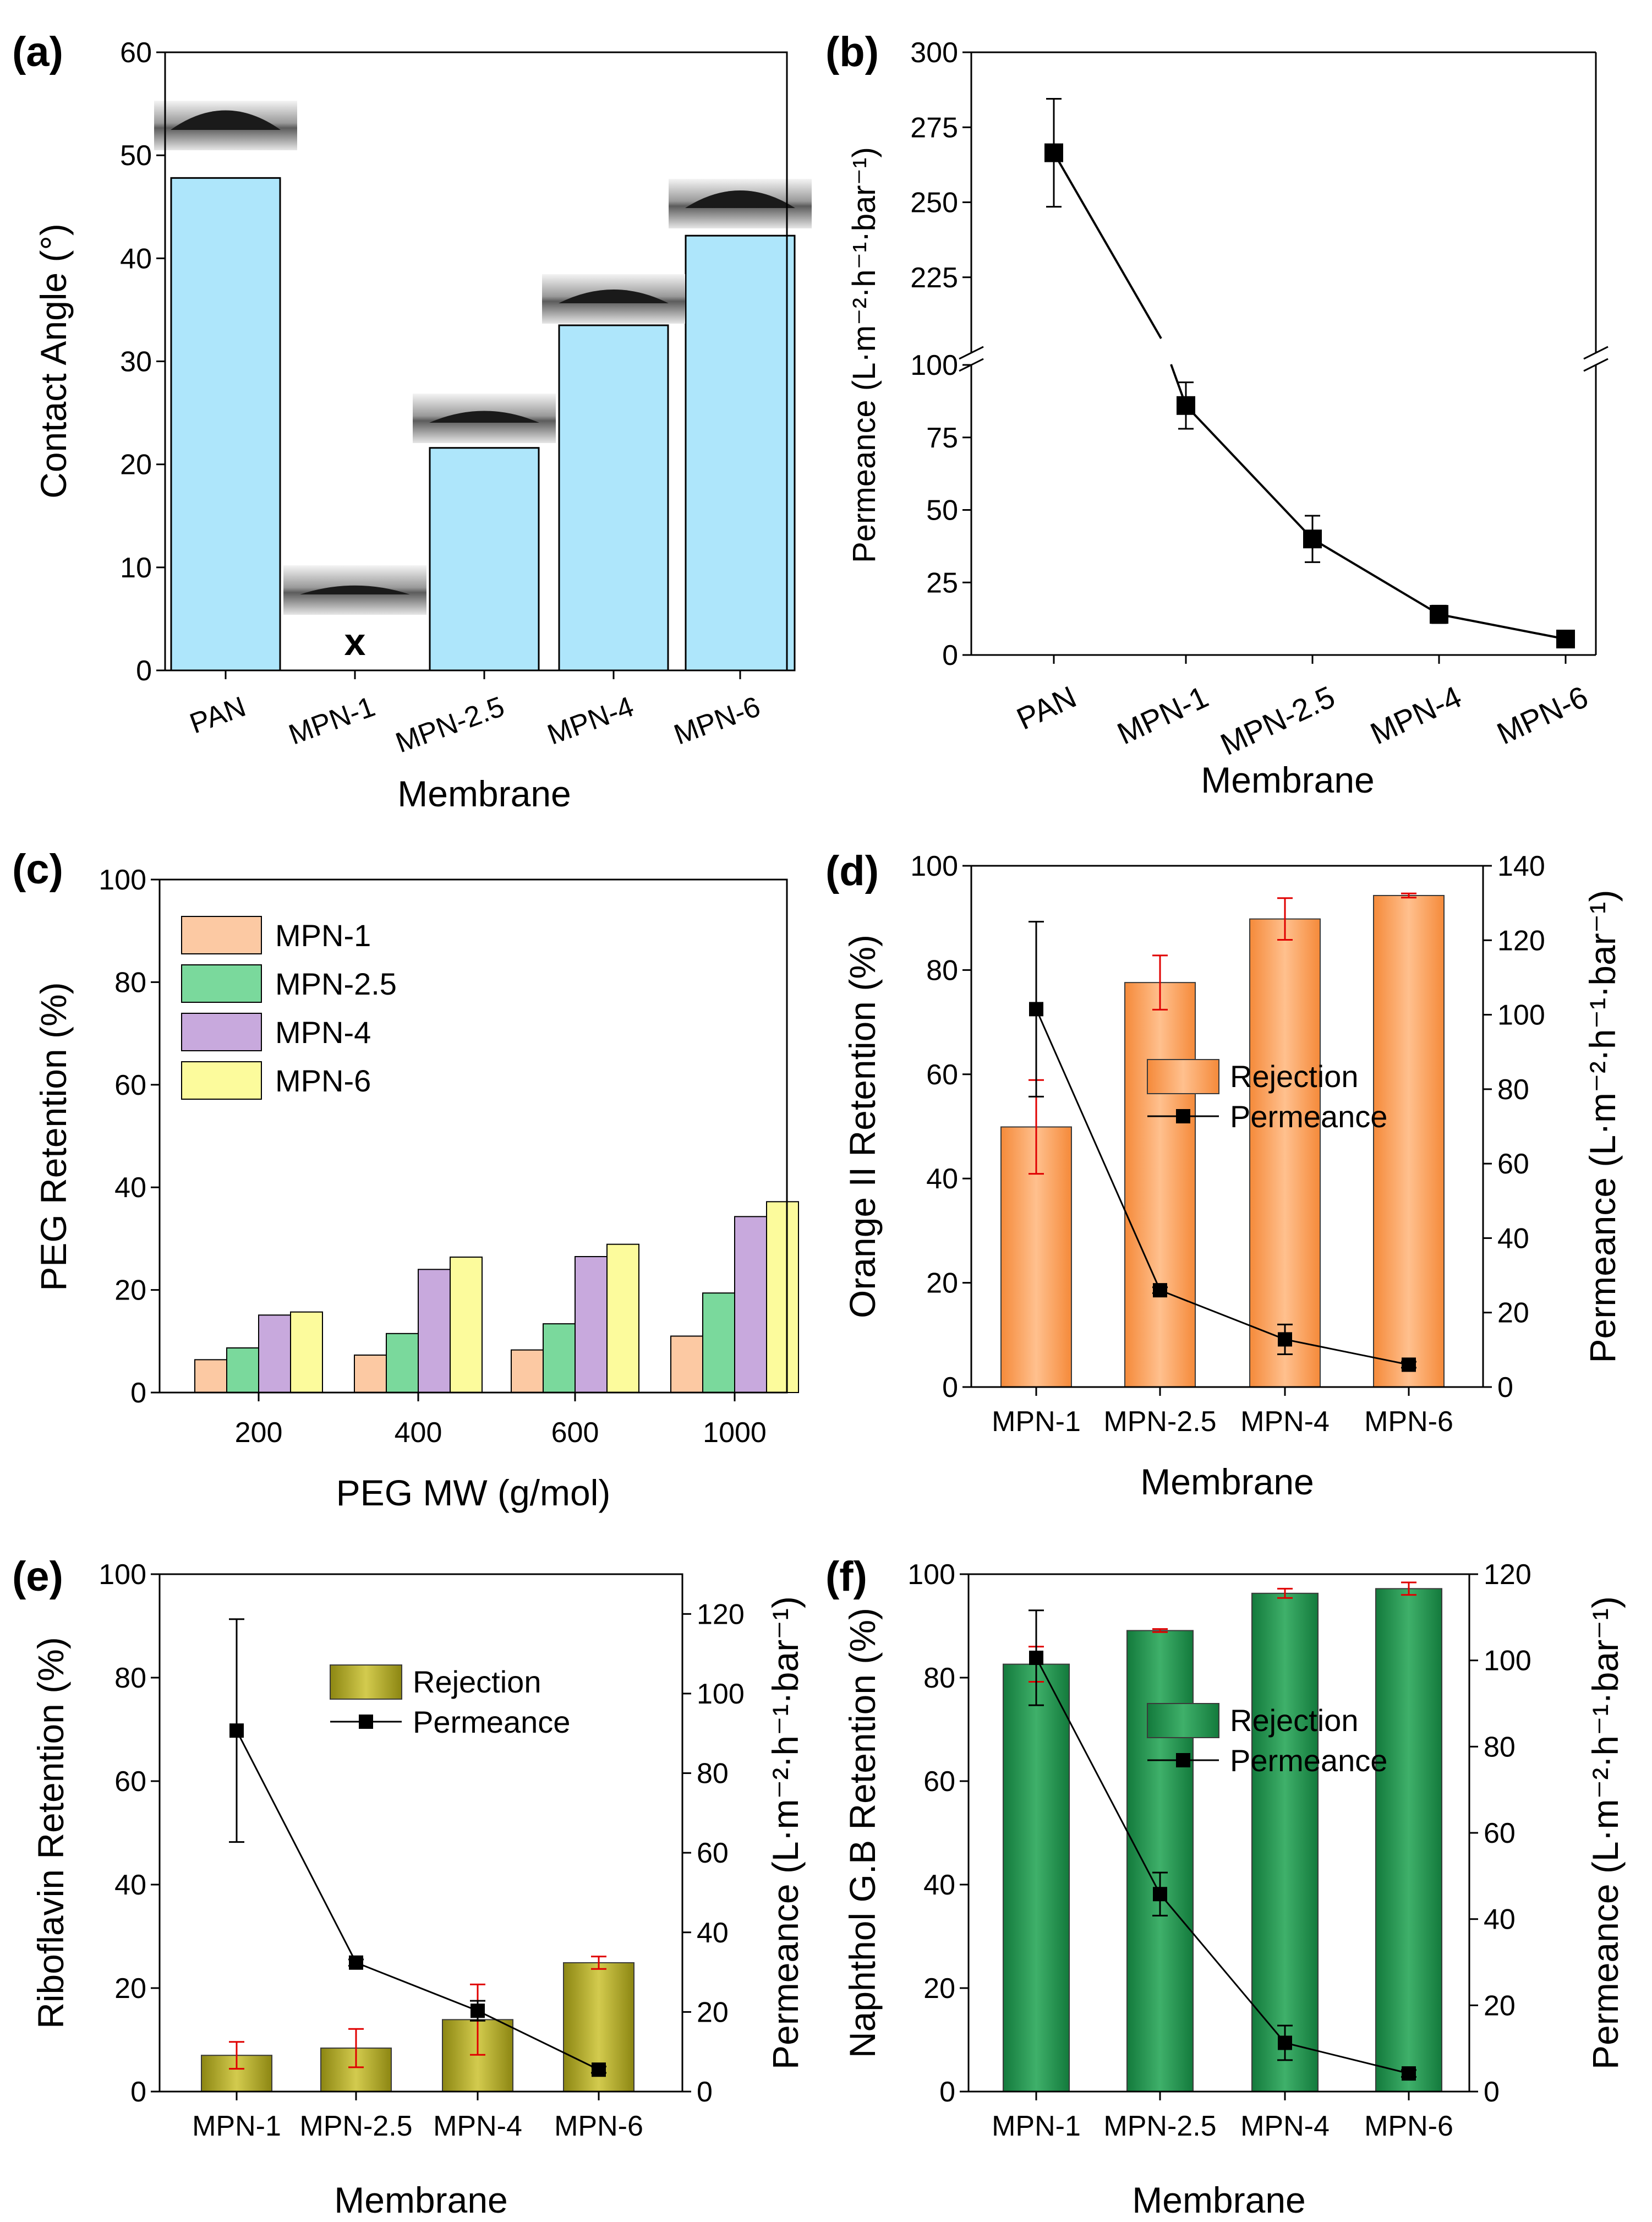 This screenshot has width=1652, height=2222. I want to click on y-tick-label: 225, so click(934, 278).